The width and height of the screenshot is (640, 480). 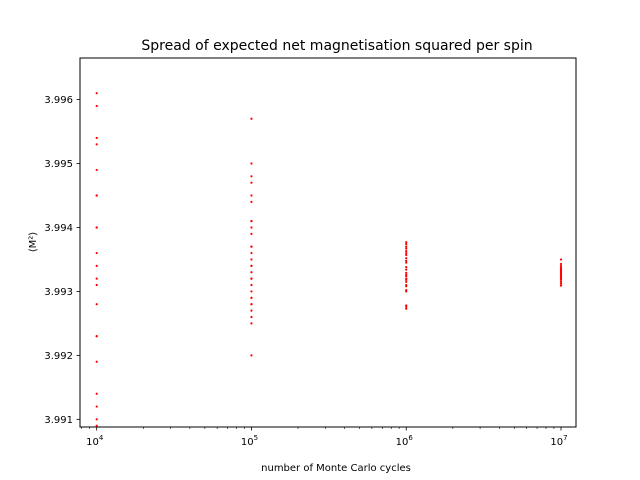 I want to click on x-axis-label: number of Monte Carlo cycles, so click(x=336, y=468).